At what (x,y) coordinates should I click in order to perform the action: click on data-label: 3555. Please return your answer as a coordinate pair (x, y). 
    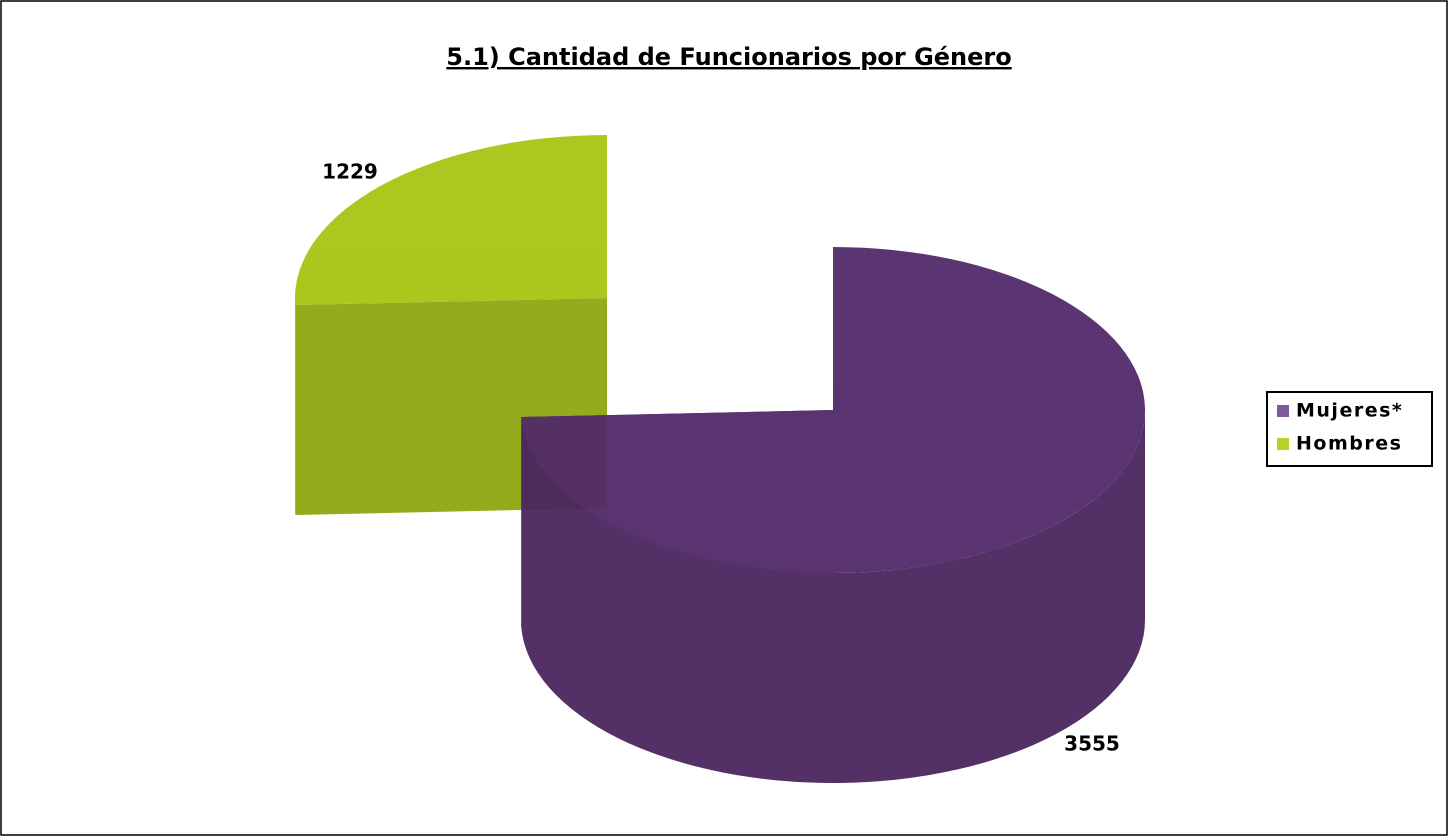
    Looking at the image, I should click on (1092, 744).